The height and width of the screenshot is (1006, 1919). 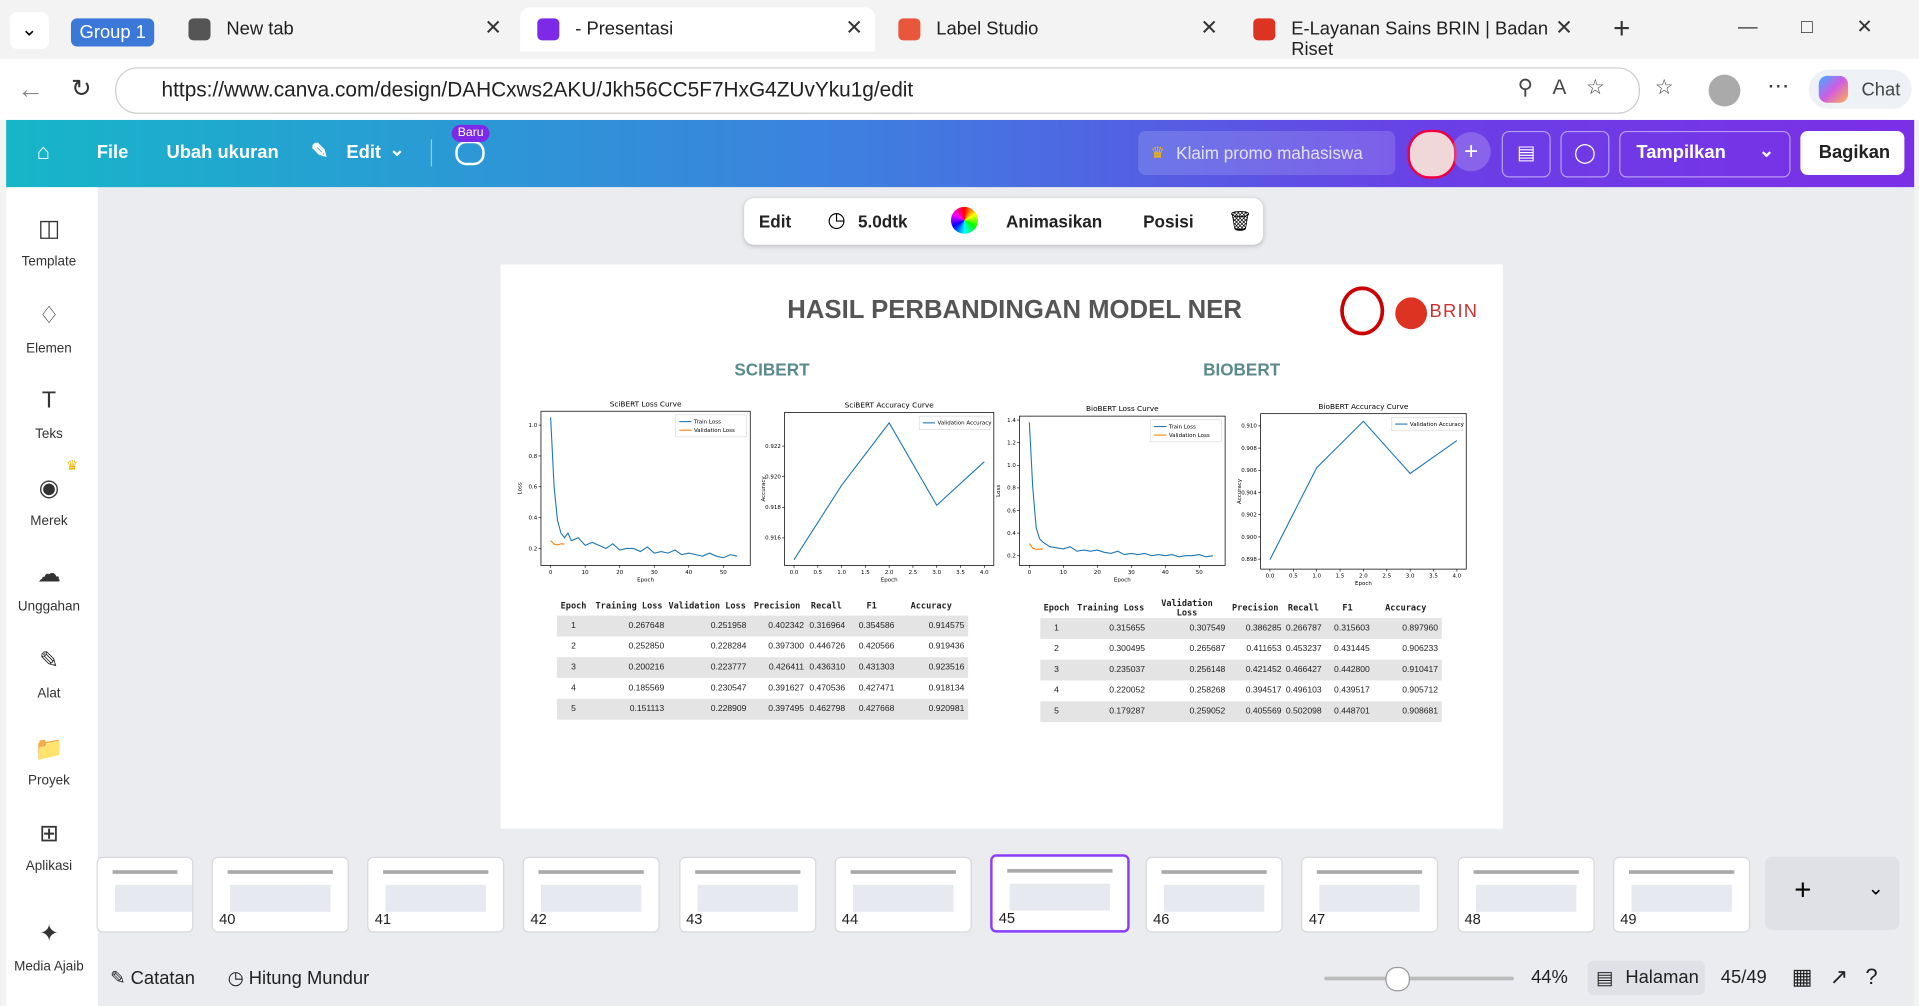 What do you see at coordinates (1432, 154) in the screenshot?
I see `user-avatar` at bounding box center [1432, 154].